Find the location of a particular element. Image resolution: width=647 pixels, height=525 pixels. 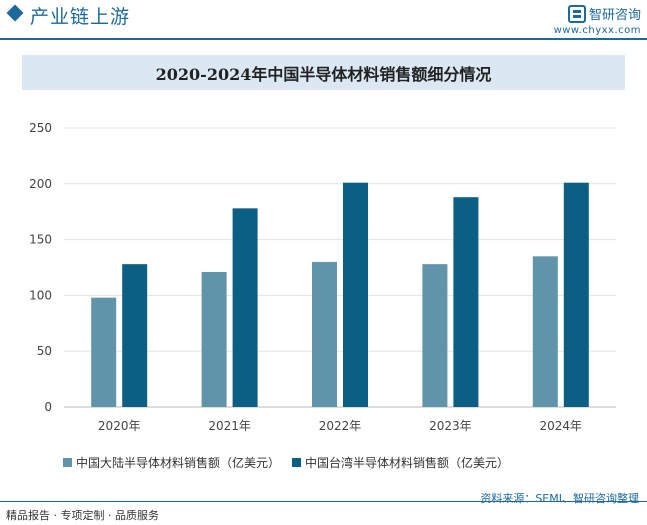

y-tick-label: 150 is located at coordinates (40, 240).